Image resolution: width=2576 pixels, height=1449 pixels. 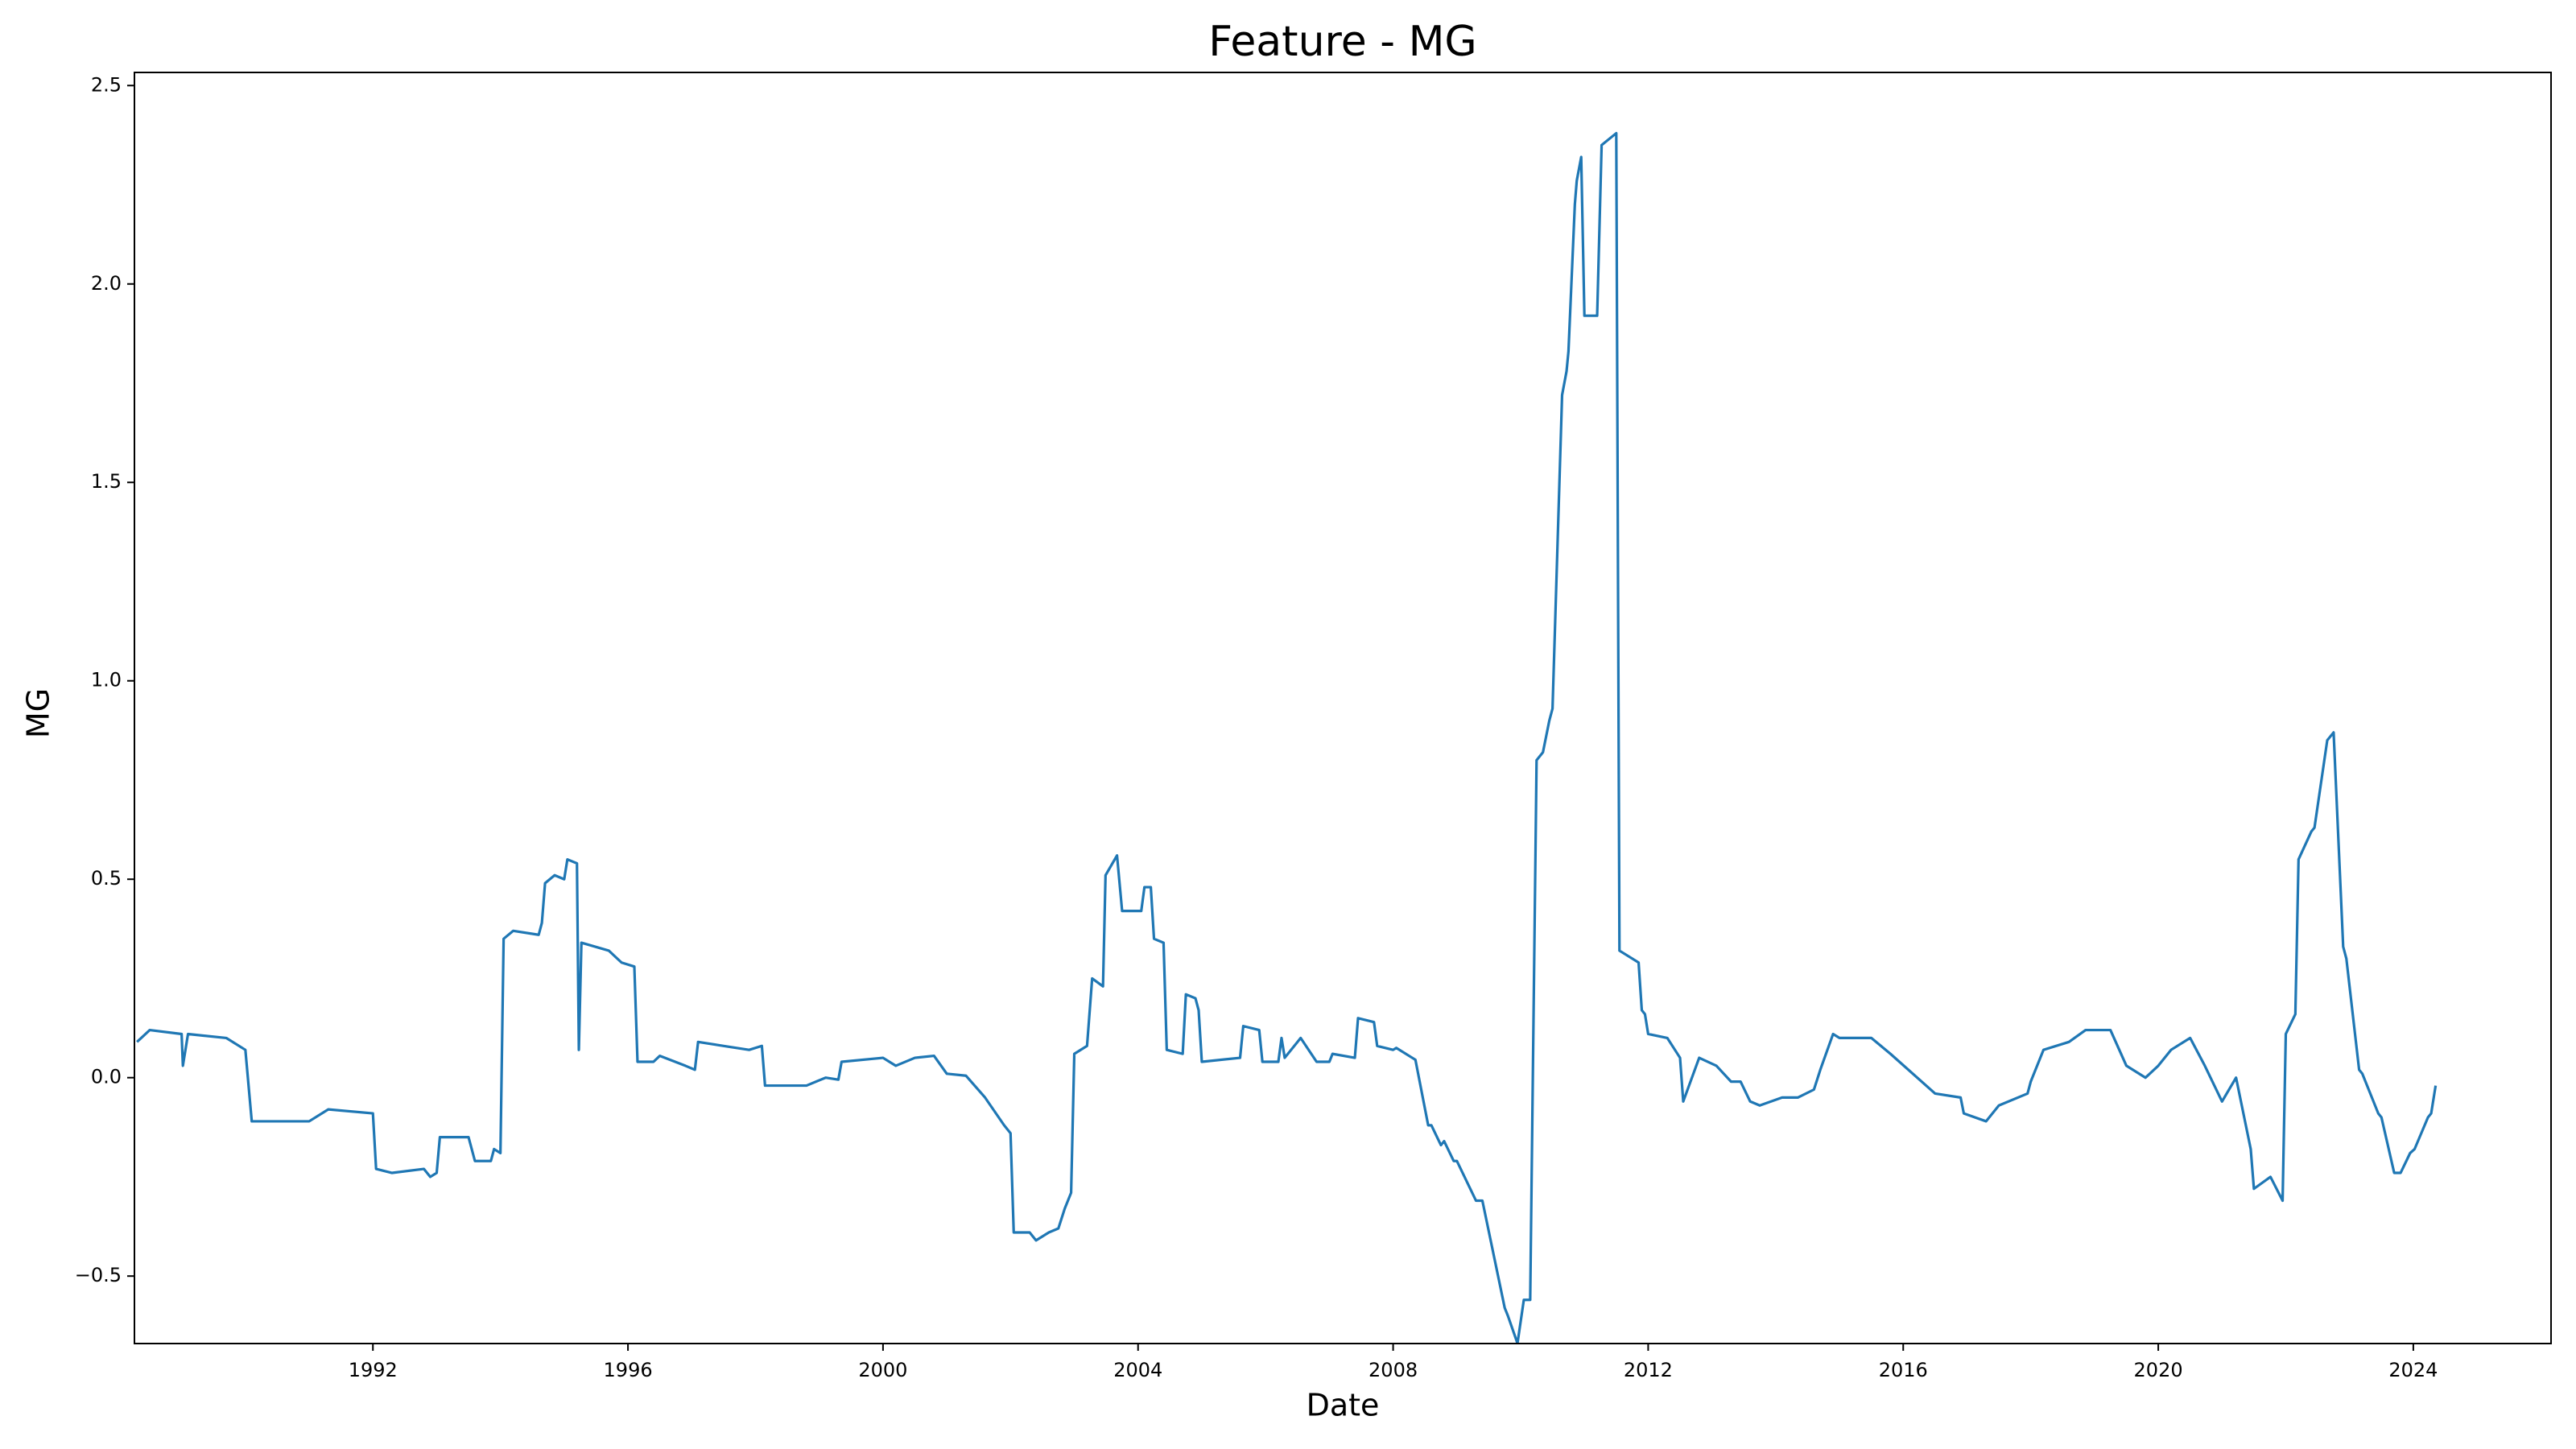 What do you see at coordinates (106, 283) in the screenshot?
I see `y-tick-label: 2.0` at bounding box center [106, 283].